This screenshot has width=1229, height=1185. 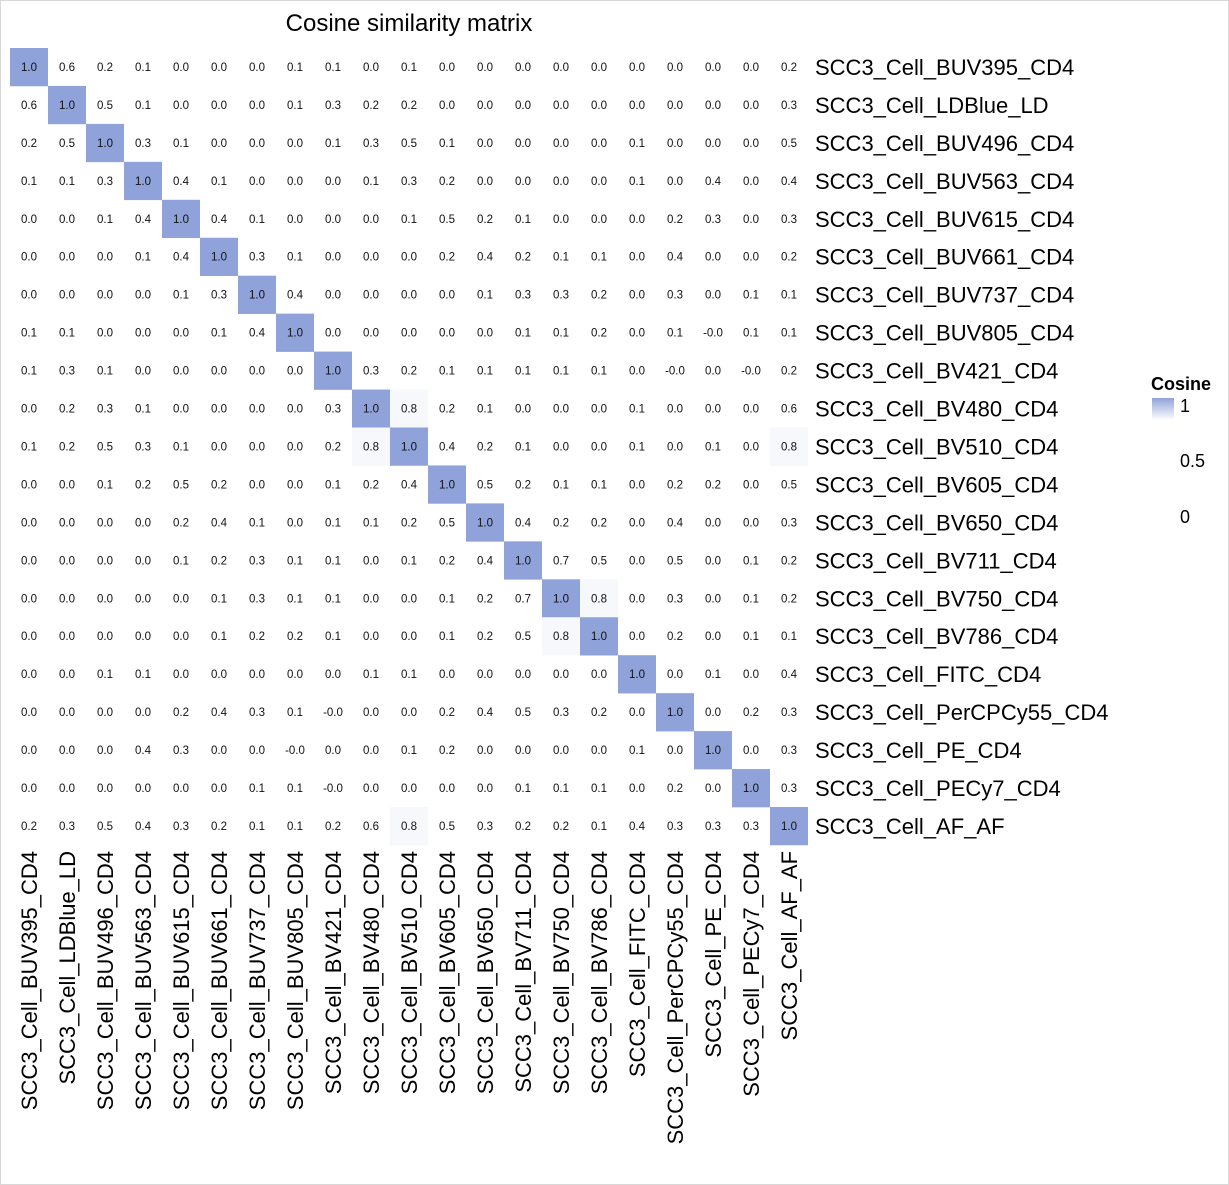 I want to click on column-label: SCC3_Cell_PECy7_CD4, so click(x=751, y=974).